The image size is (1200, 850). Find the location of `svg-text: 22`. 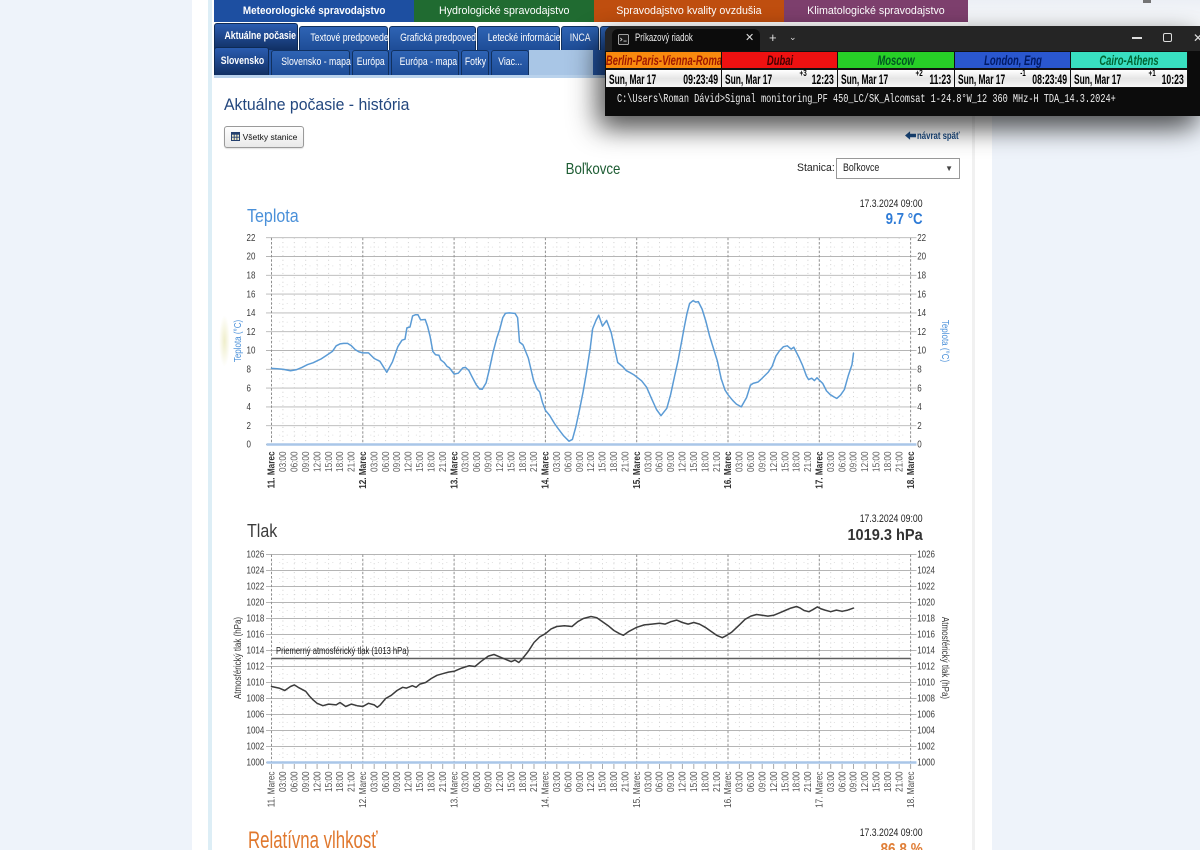

svg-text: 22 is located at coordinates (251, 237).